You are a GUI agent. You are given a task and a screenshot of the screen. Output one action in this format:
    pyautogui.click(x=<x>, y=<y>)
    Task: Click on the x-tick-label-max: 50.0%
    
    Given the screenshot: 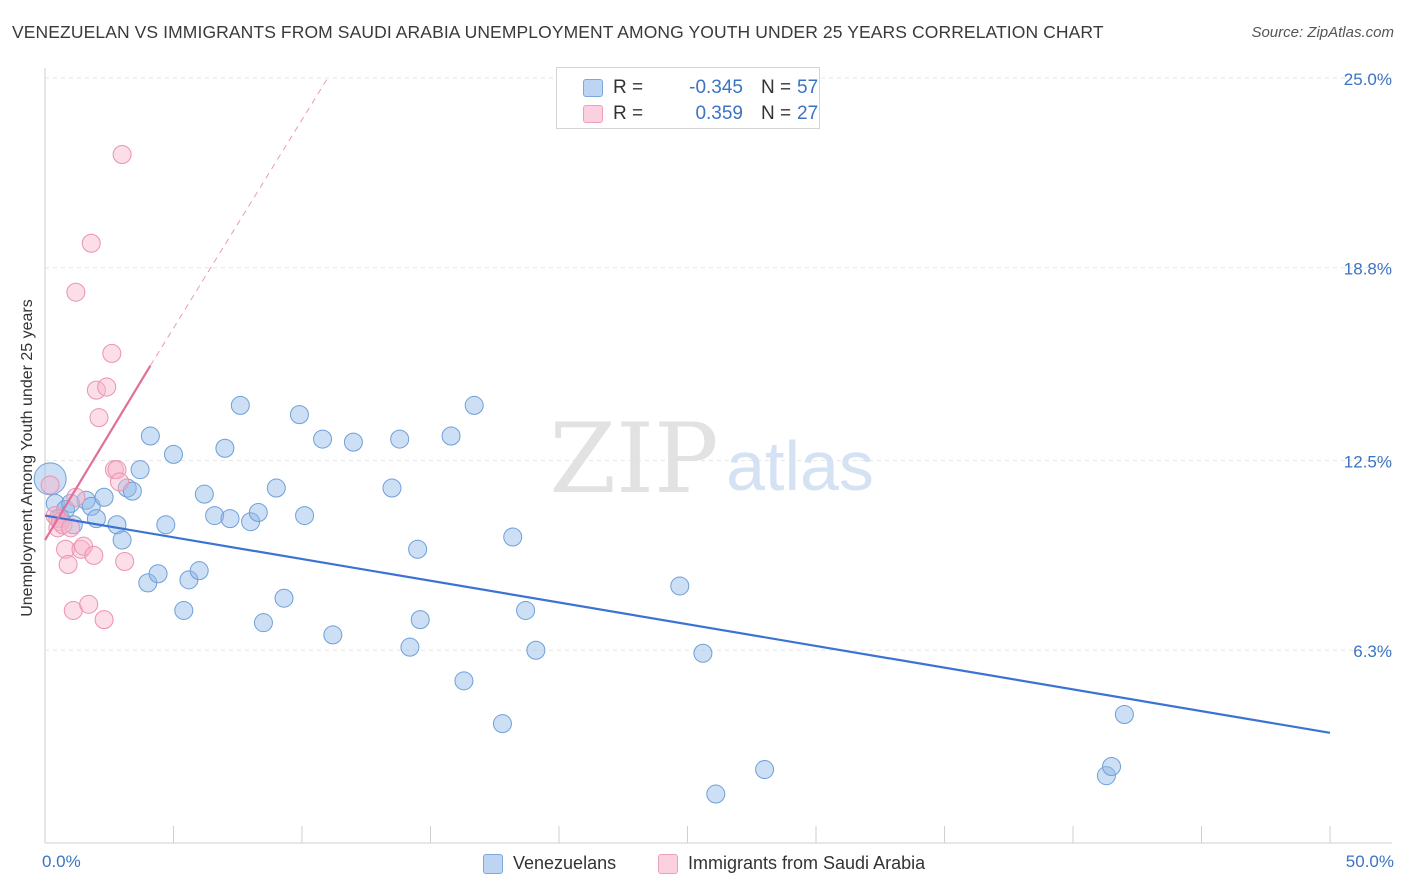 What is the action you would take?
    pyautogui.click(x=1369, y=861)
    